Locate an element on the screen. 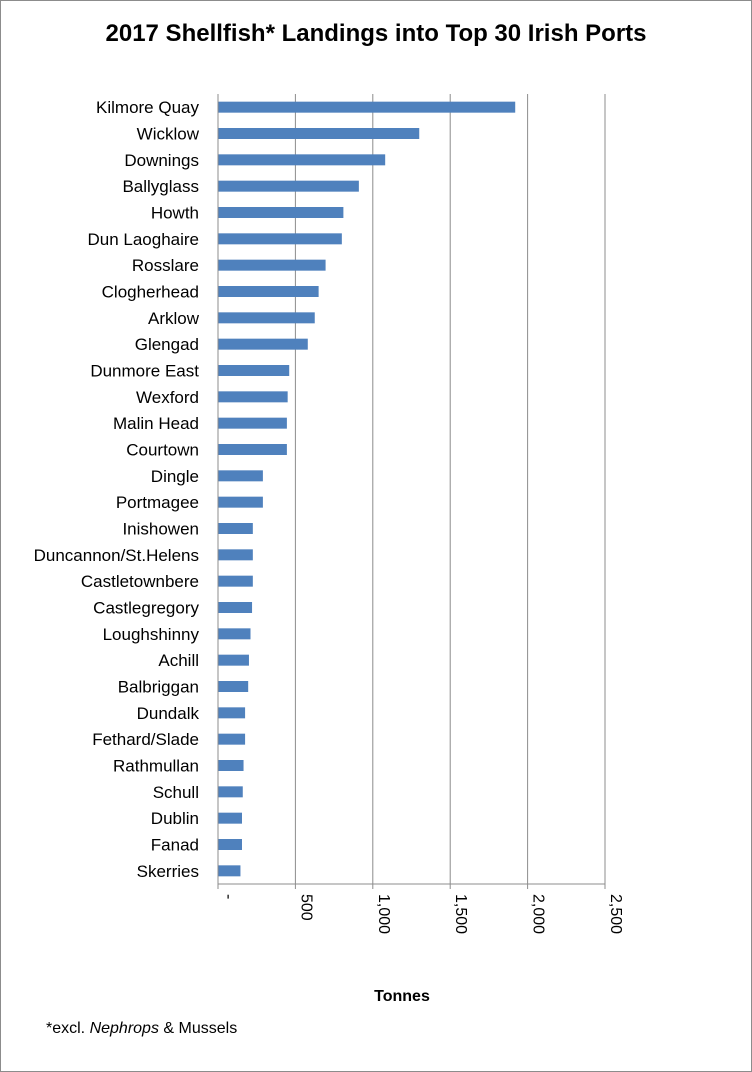 The image size is (752, 1072). x-axis-label: Tonnes is located at coordinates (402, 996).